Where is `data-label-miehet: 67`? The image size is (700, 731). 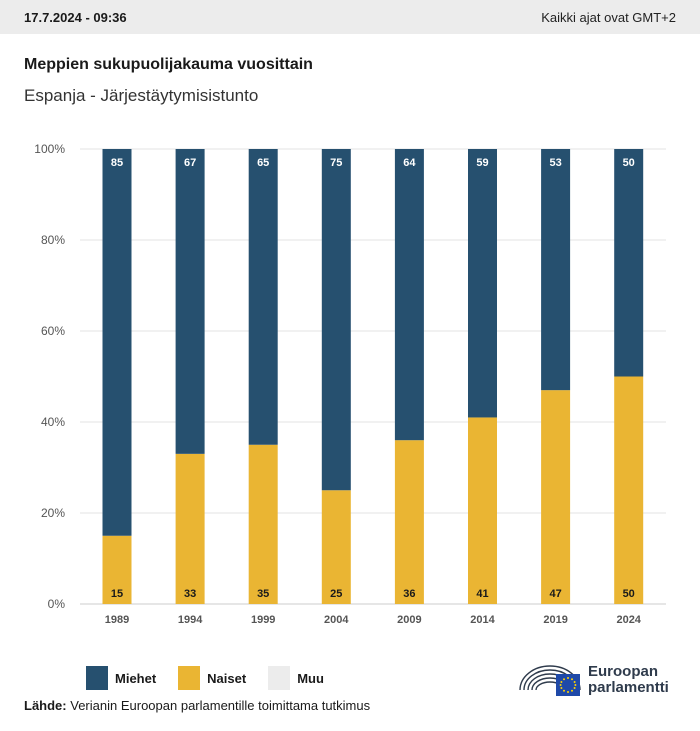
data-label-miehet: 67 is located at coordinates (190, 163).